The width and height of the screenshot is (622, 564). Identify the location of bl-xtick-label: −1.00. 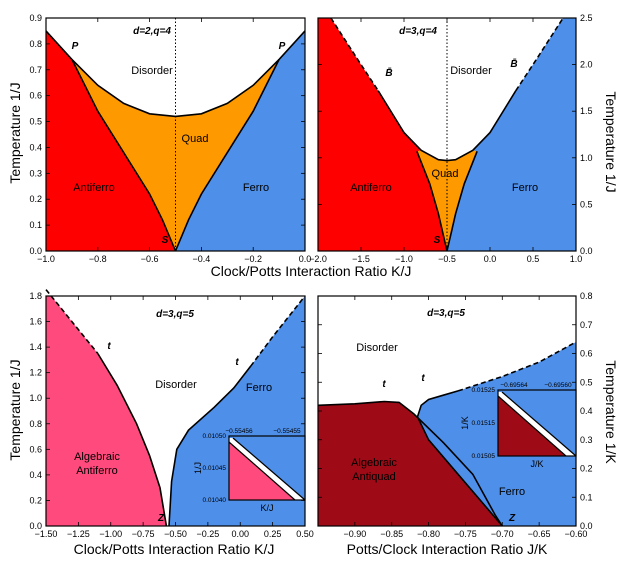
(110, 534).